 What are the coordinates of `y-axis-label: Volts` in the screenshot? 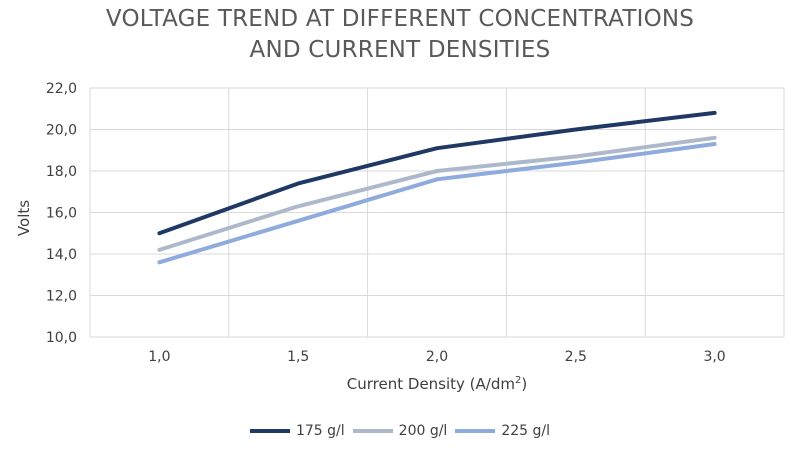 It's located at (24, 218).